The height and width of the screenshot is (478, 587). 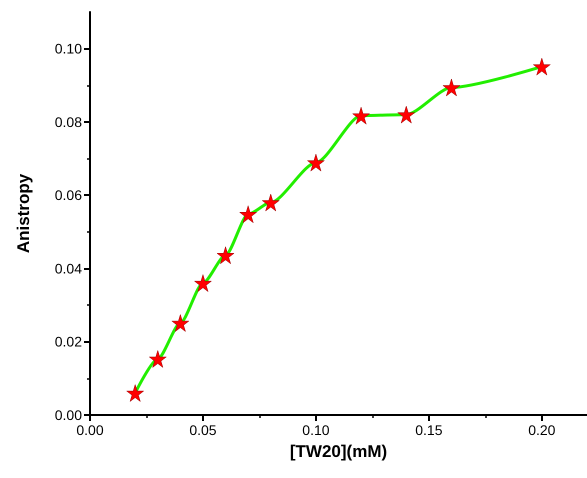 What do you see at coordinates (542, 430) in the screenshot?
I see `text: 0.20` at bounding box center [542, 430].